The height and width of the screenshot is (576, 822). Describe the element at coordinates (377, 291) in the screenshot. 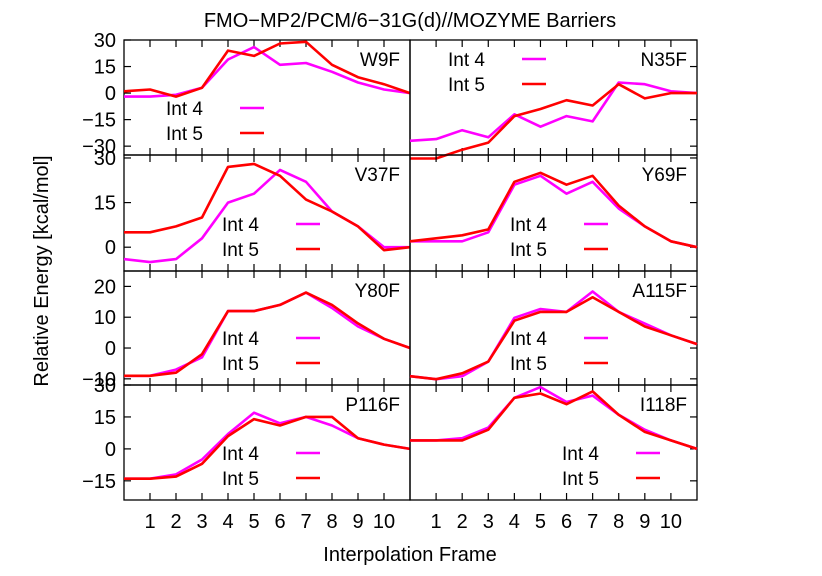

I see `panel-label: Y80F` at that location.